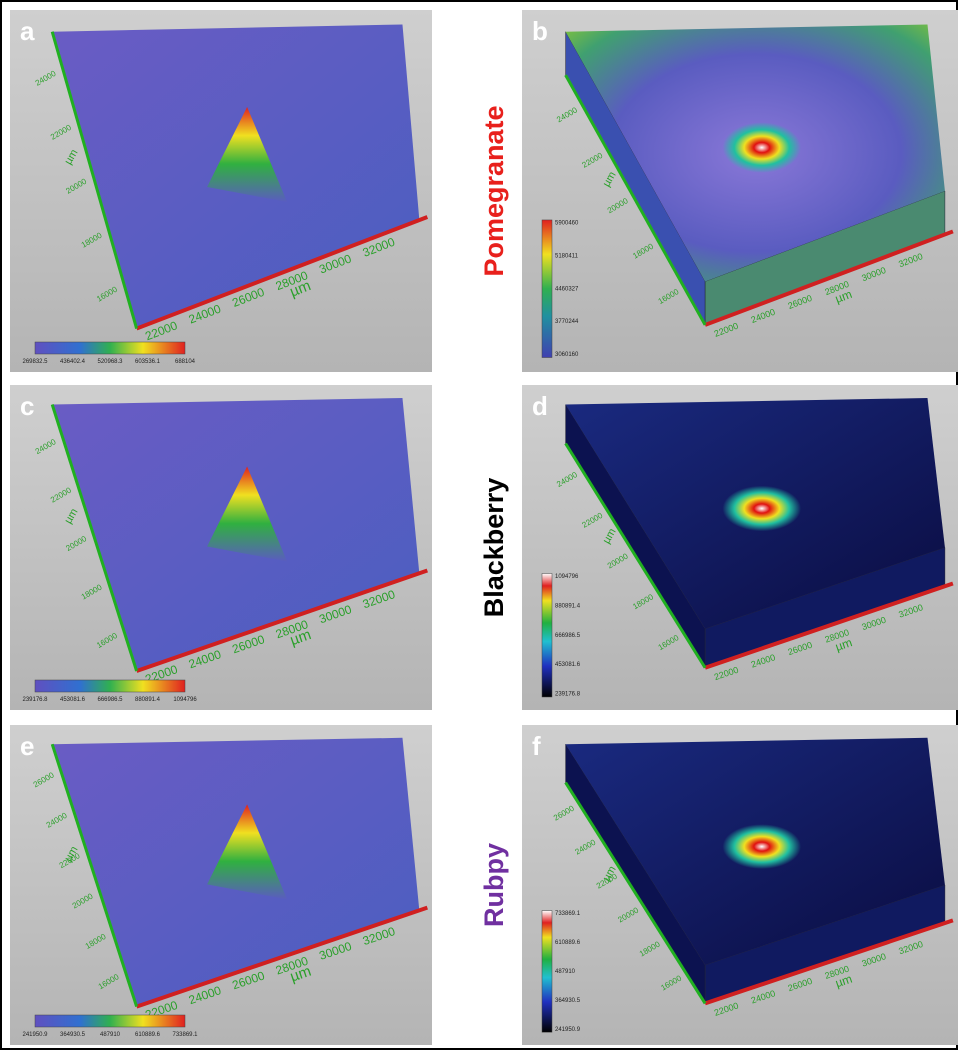 This screenshot has height=1055, width=958. I want to click on colorbar-label: 520968.3, so click(110, 362).